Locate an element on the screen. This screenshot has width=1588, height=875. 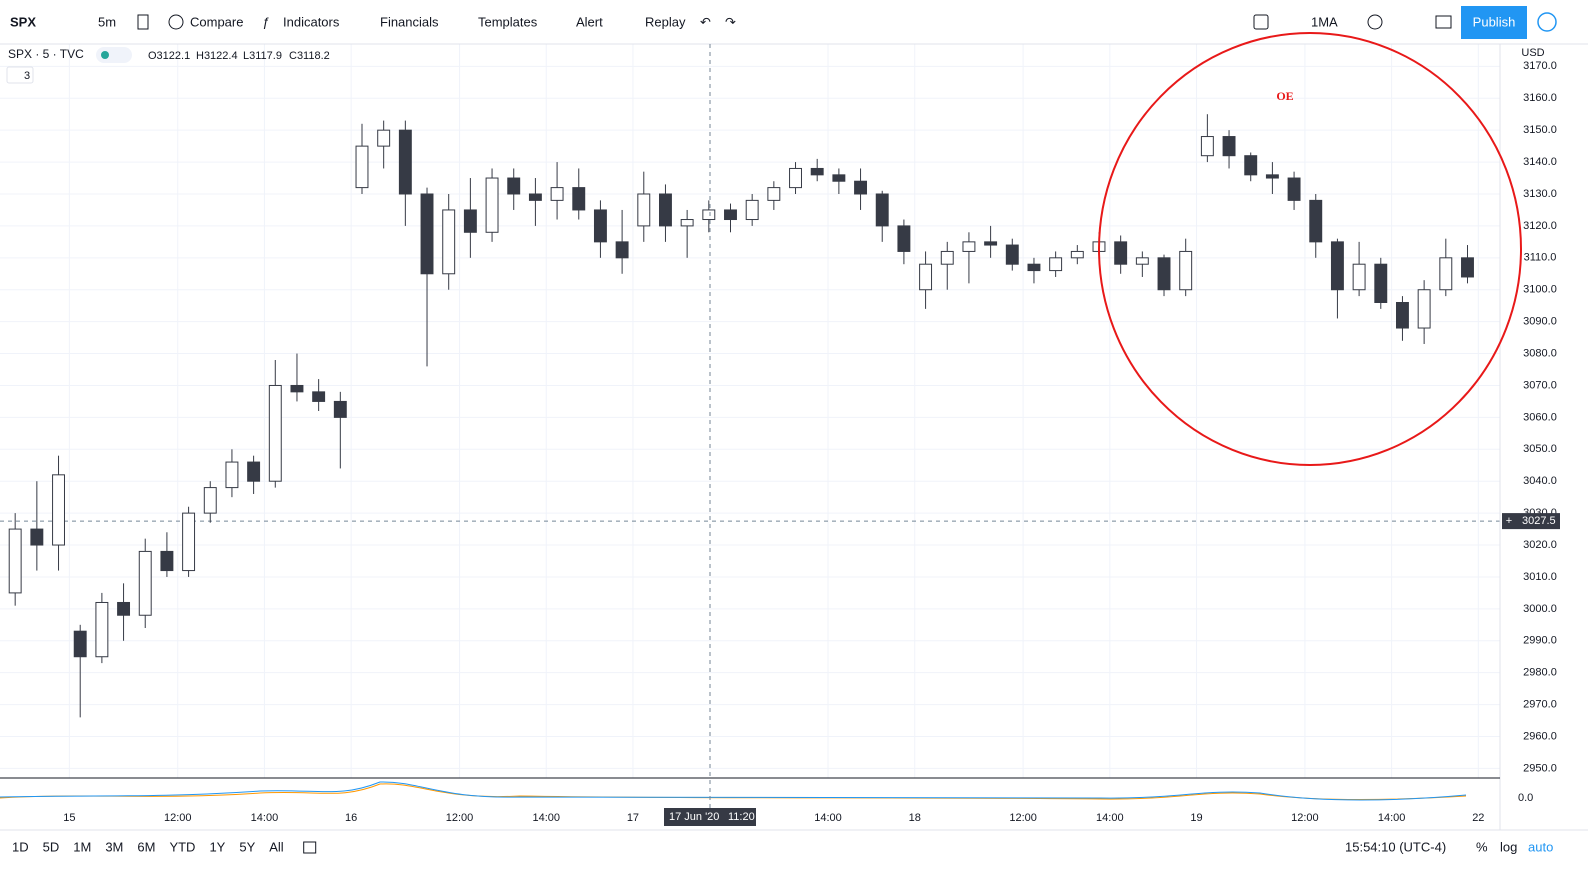
crosshair-price: 3027.5 is located at coordinates (1539, 521).